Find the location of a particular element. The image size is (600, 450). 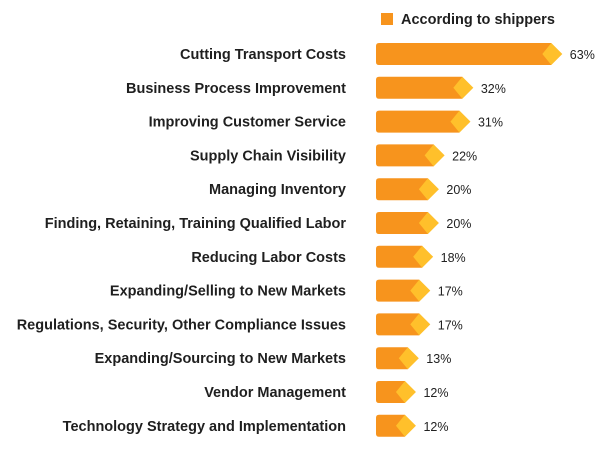

category-label: Expanding/Sourcing to New Markets is located at coordinates (220, 359).